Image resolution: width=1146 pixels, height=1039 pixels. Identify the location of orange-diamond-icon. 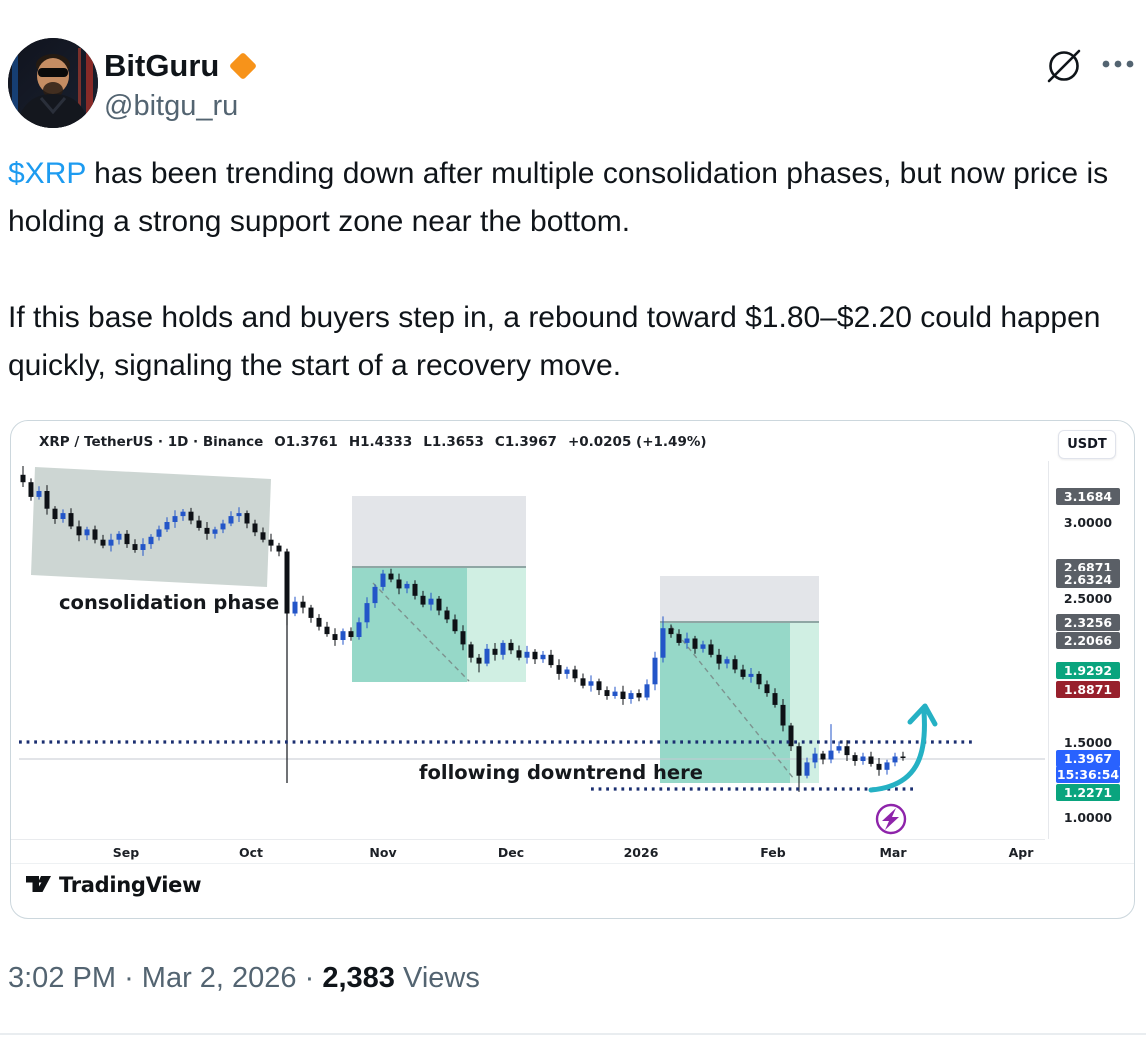
(243, 66).